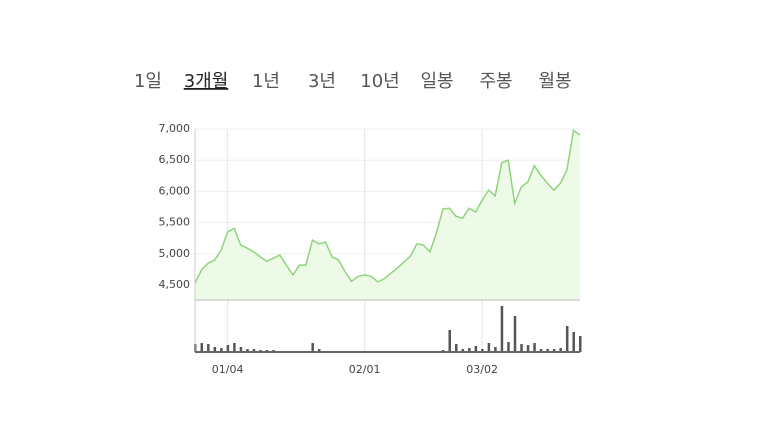 This screenshot has width=776, height=431. What do you see at coordinates (148, 81) in the screenshot?
I see `period-tab: 1일` at bounding box center [148, 81].